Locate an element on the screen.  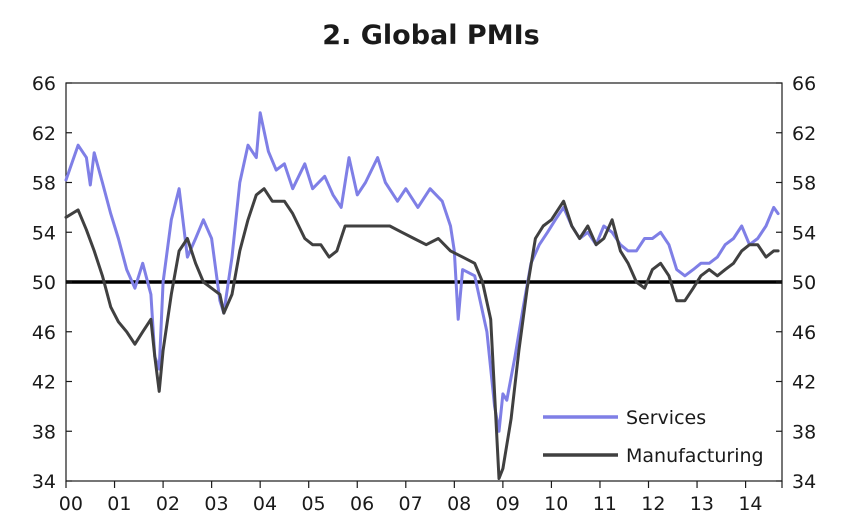
x-tick-label: 05 is located at coordinates (313, 504).